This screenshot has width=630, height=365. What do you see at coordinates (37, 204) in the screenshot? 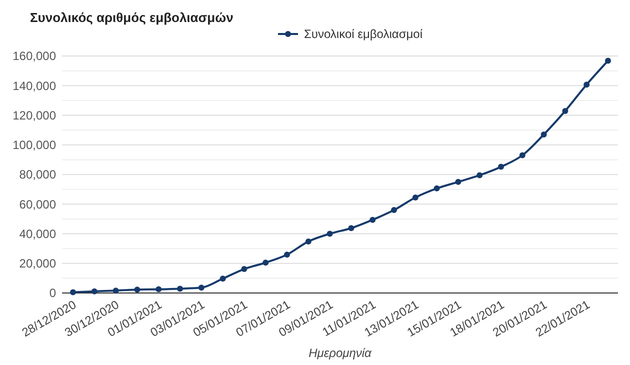
I see `y-tick-label: 60,000` at bounding box center [37, 204].